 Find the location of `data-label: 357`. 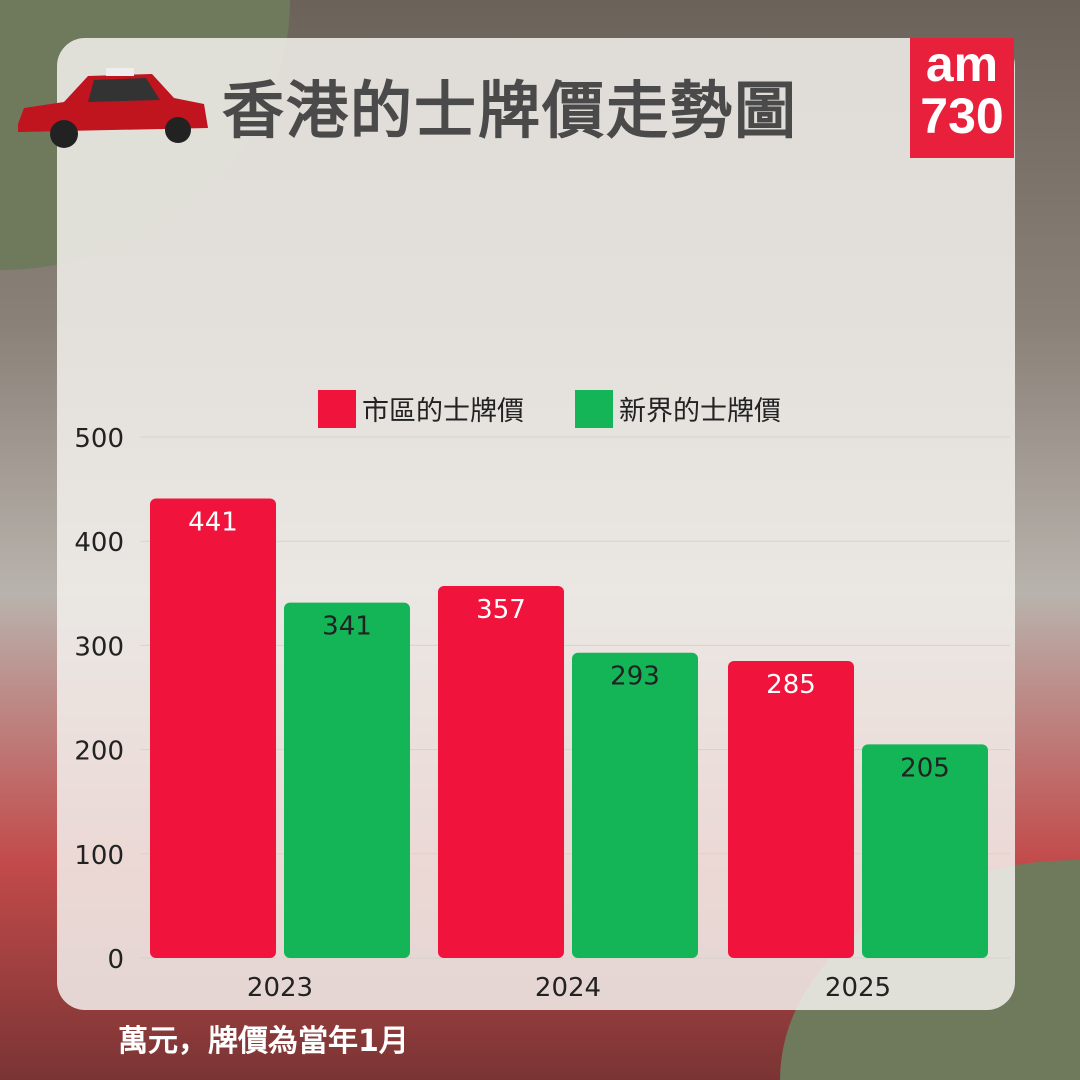

data-label: 357 is located at coordinates (501, 610).